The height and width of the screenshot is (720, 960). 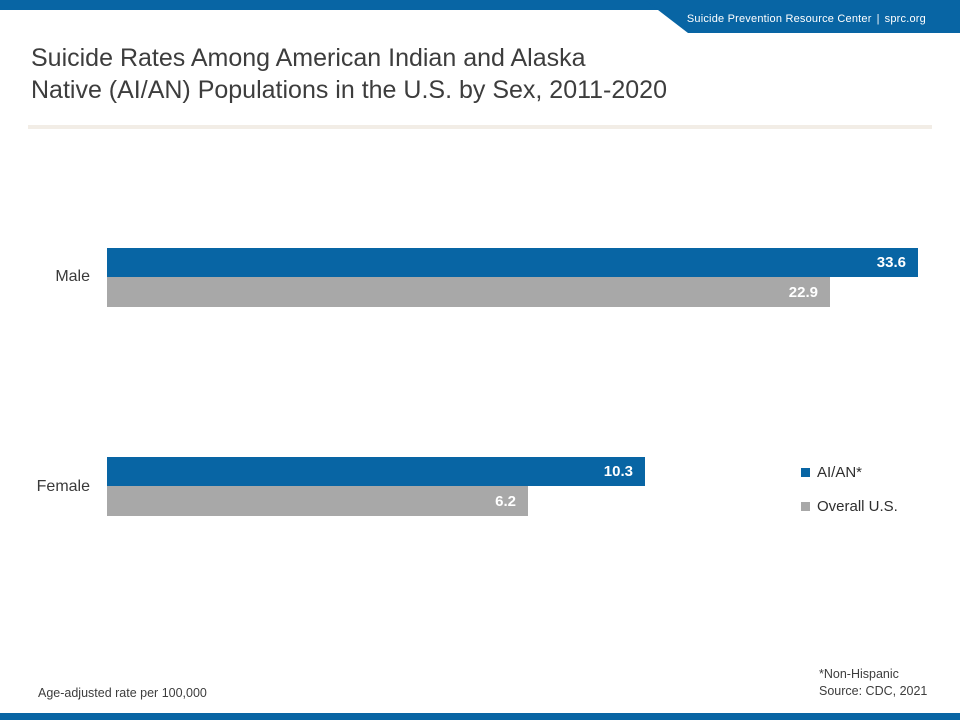 I want to click on footnote-source-block: *Non-Hispanic Source: CDC, 2021, so click(x=873, y=683).